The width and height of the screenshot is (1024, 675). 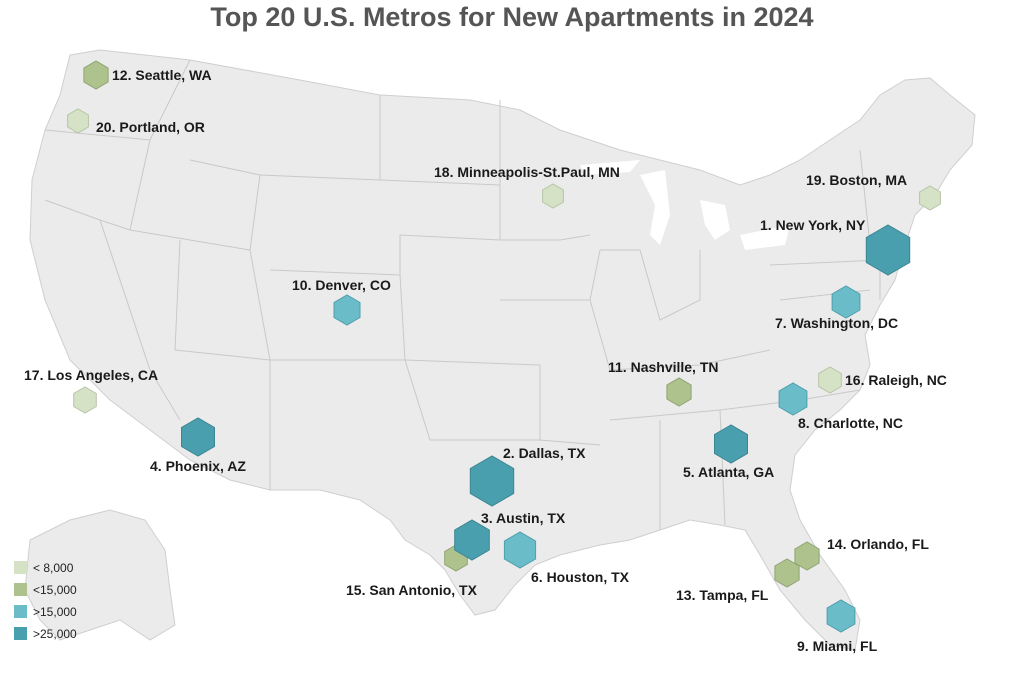 What do you see at coordinates (837, 646) in the screenshot?
I see `metro-label-9: 9. Miami, FL` at bounding box center [837, 646].